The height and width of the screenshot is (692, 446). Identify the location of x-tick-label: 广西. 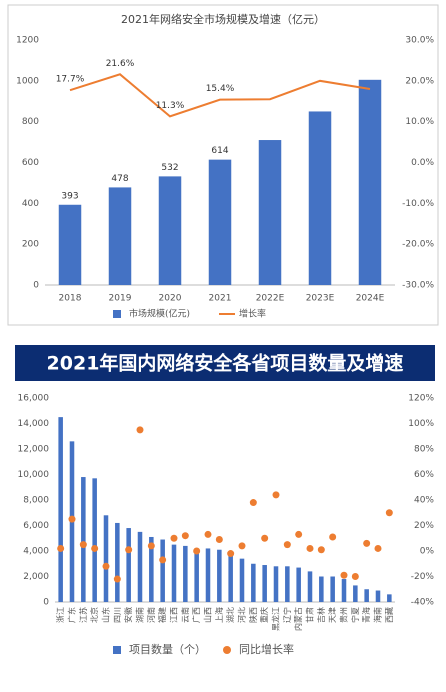
(196, 615).